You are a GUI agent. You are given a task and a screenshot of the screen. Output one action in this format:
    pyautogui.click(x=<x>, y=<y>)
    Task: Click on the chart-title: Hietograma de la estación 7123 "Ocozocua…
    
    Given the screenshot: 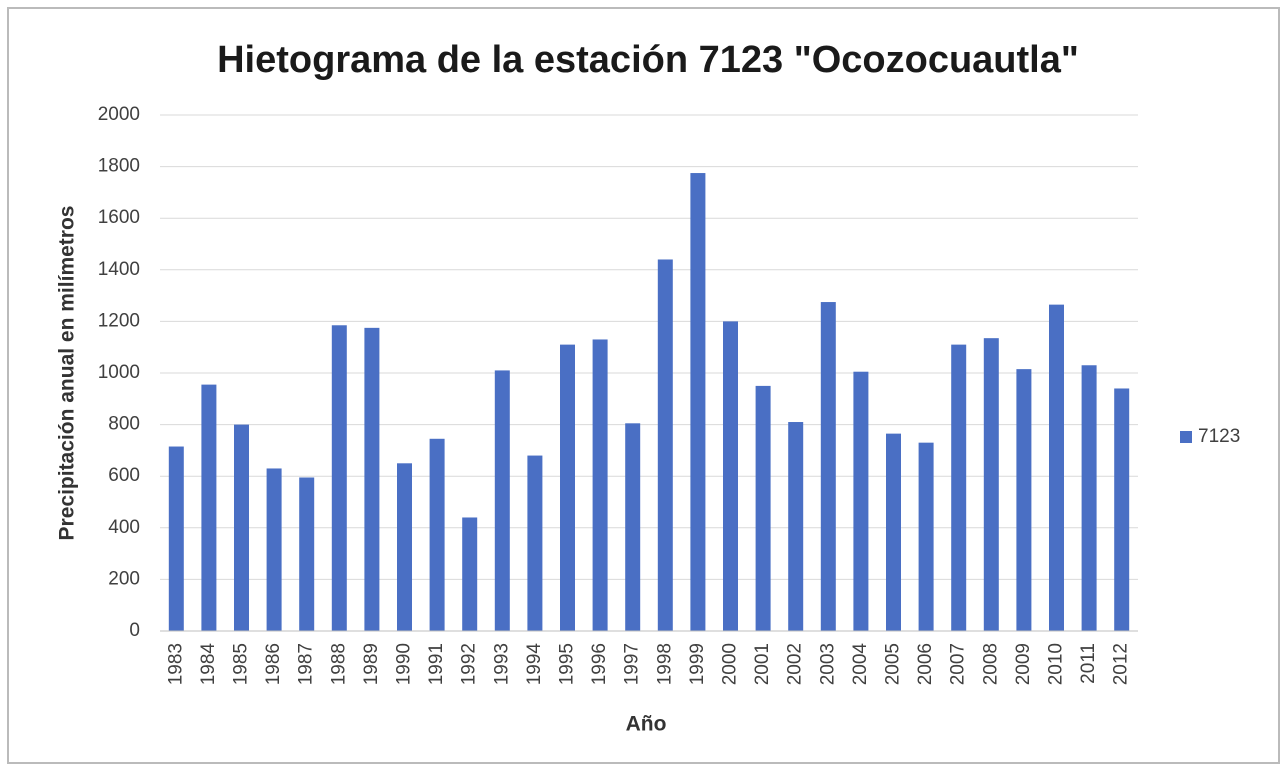 What is the action you would take?
    pyautogui.click(x=648, y=60)
    